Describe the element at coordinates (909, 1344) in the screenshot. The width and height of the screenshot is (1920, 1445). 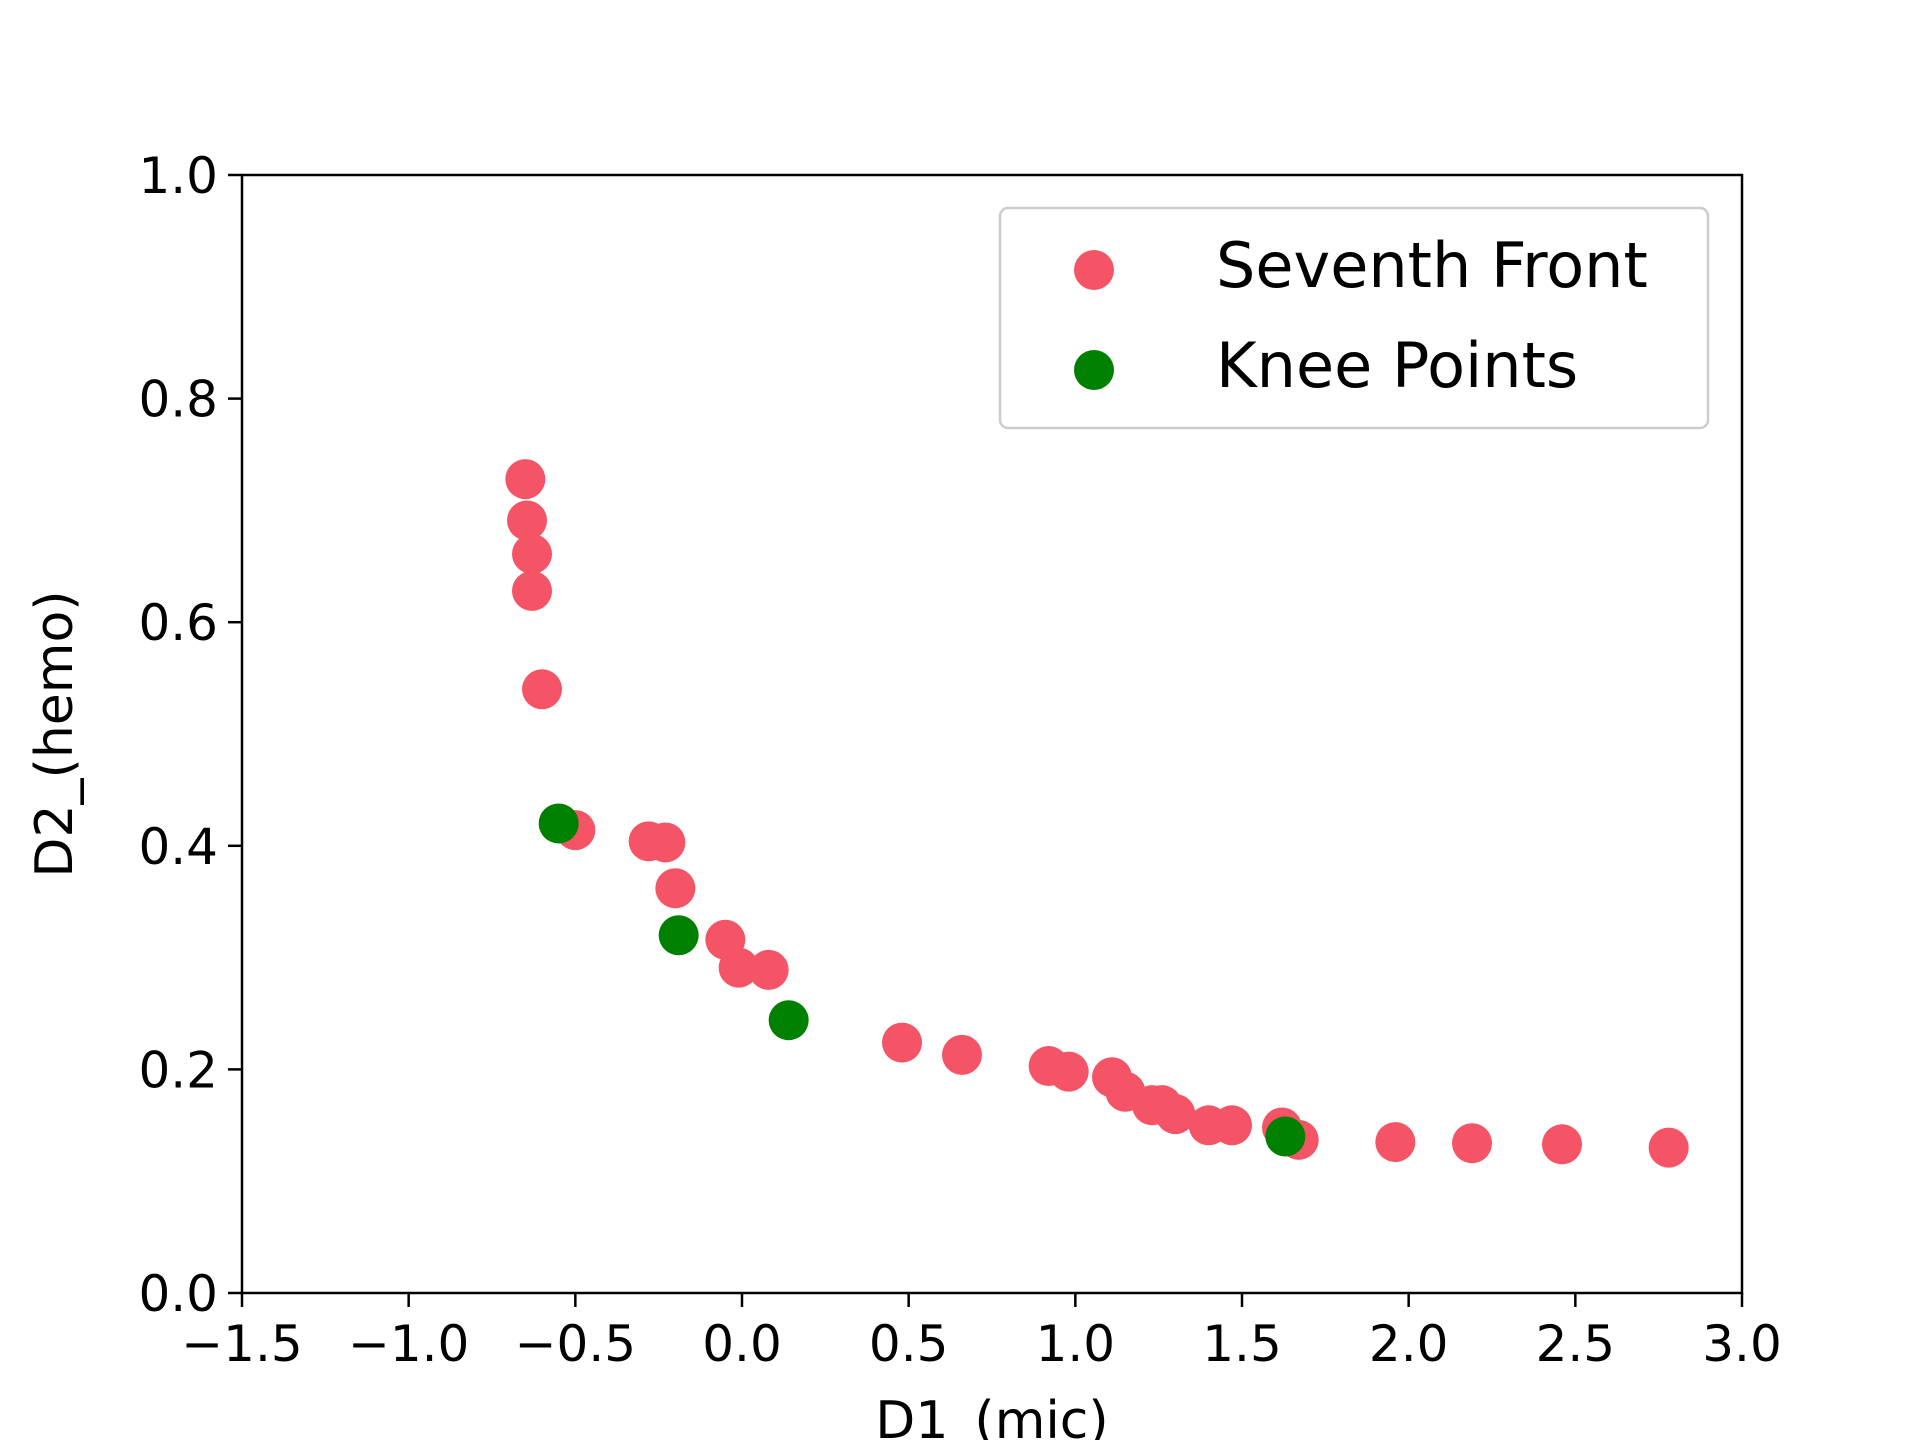
I see `x-tick-label: 0.5` at that location.